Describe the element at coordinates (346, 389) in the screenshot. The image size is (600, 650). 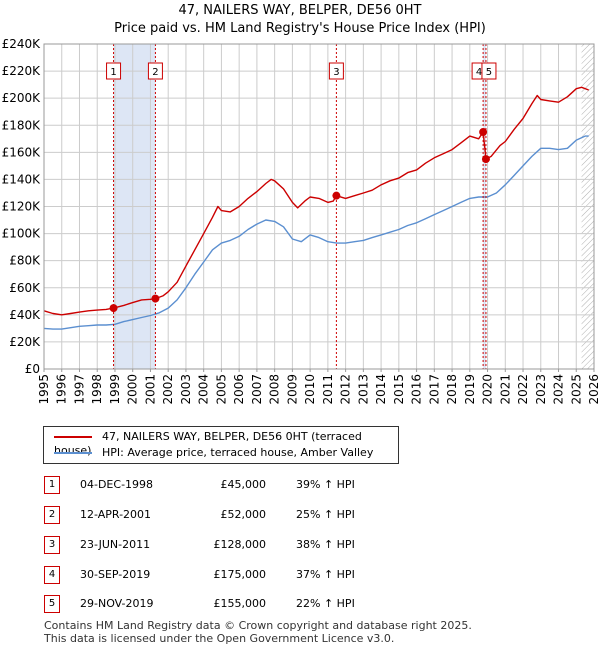
I see `x-tick-label: 2012` at that location.